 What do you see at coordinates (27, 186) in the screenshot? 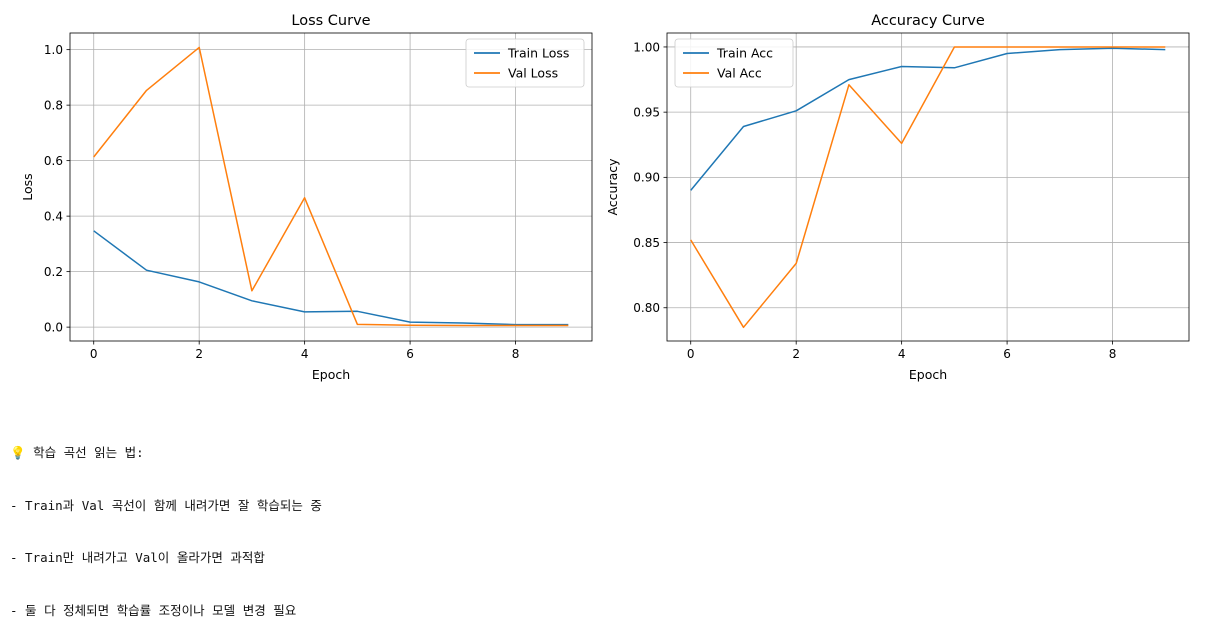
I see `y-axis-label: Loss` at bounding box center [27, 186].